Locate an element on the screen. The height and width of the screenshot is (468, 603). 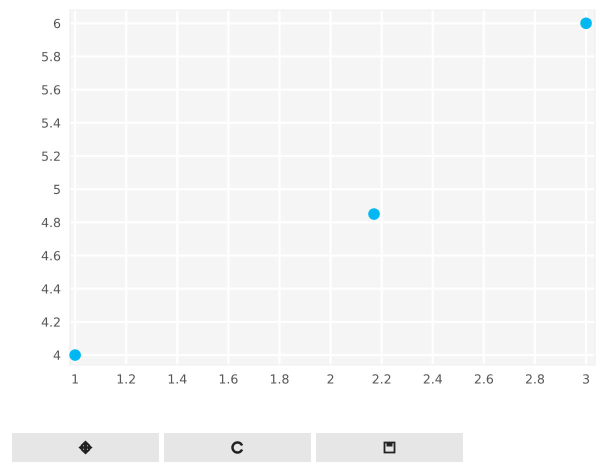
y-tick-label: 4 is located at coordinates (57, 355).